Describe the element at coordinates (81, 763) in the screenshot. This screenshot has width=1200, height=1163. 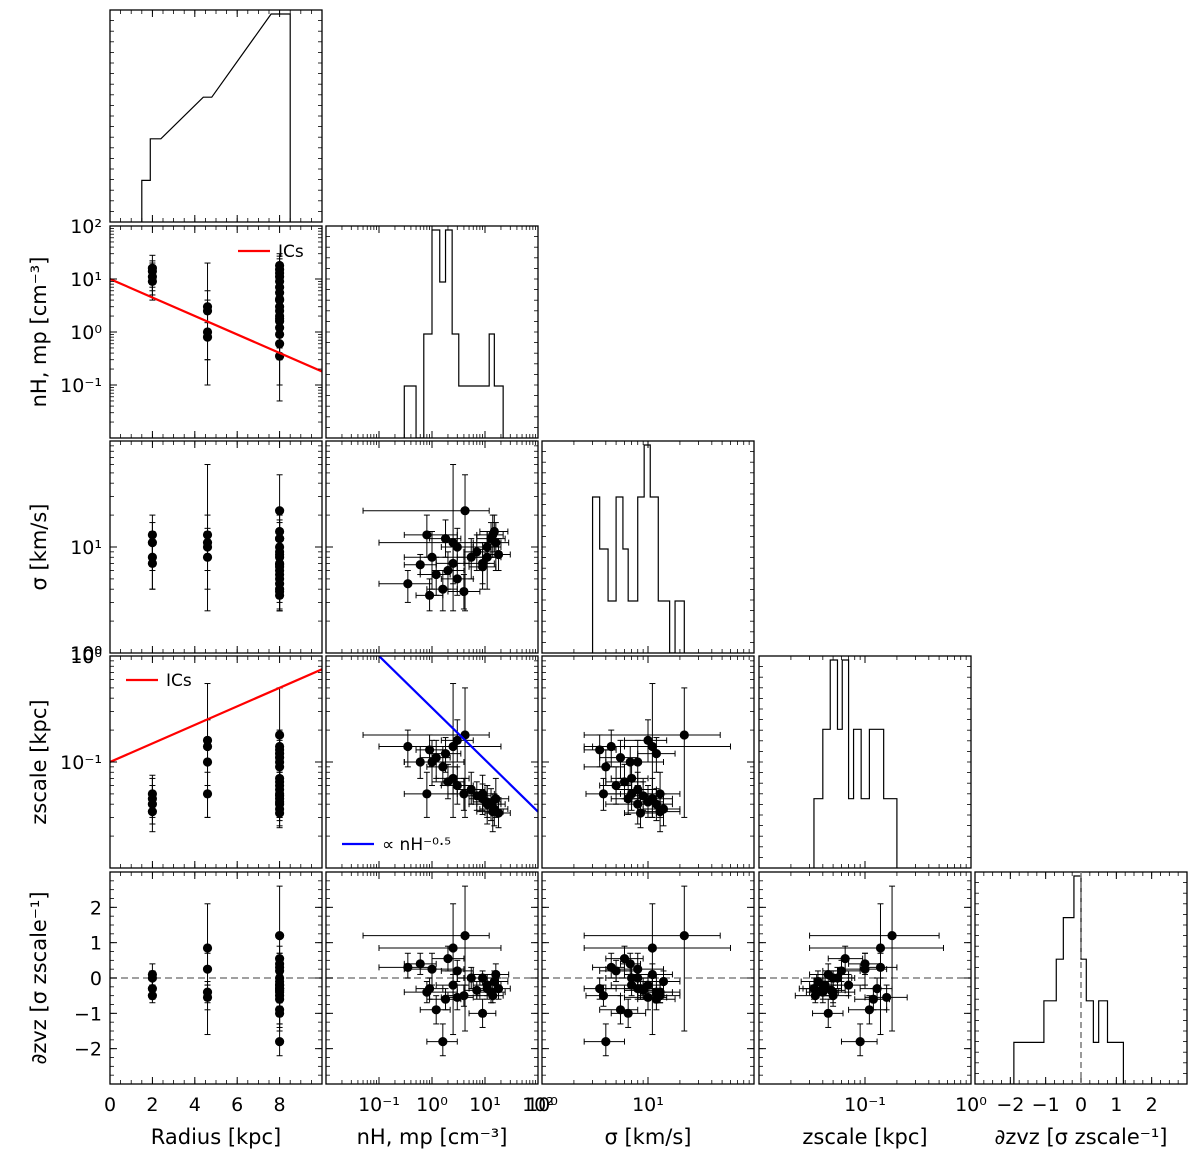
I see `y-tick-label: 10⁻¹` at that location.